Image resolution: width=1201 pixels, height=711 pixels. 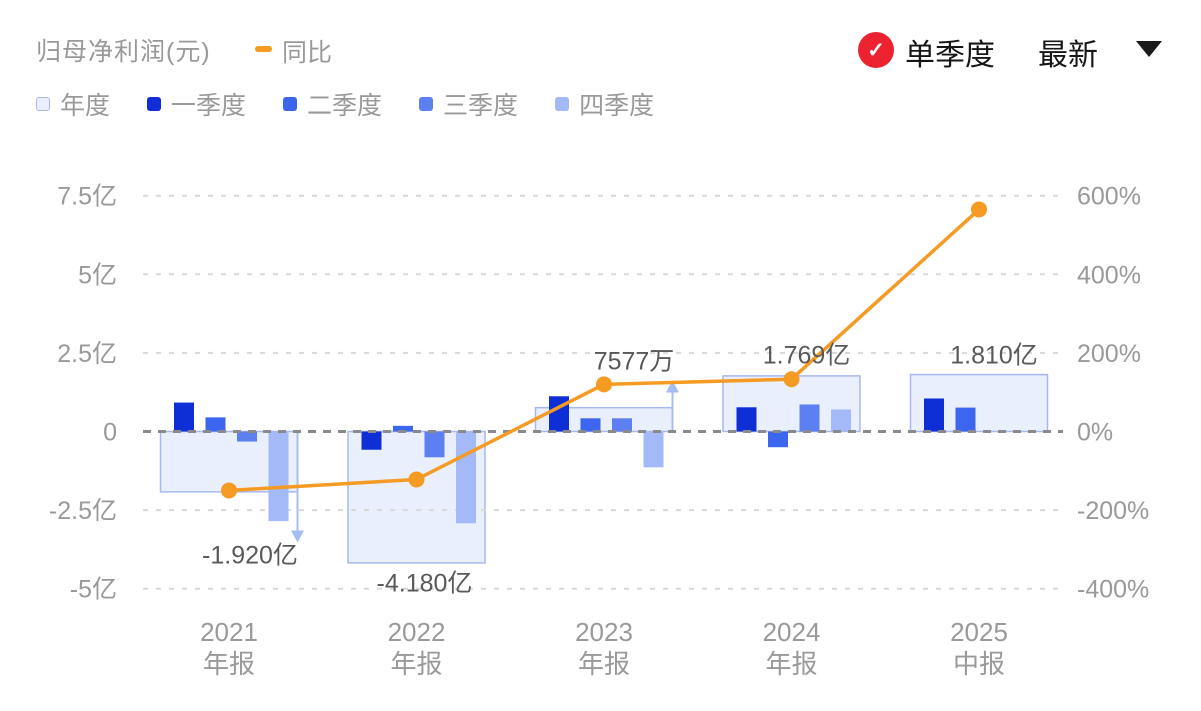 What do you see at coordinates (634, 362) in the screenshot?
I see `svg-text: 7577万` at bounding box center [634, 362].